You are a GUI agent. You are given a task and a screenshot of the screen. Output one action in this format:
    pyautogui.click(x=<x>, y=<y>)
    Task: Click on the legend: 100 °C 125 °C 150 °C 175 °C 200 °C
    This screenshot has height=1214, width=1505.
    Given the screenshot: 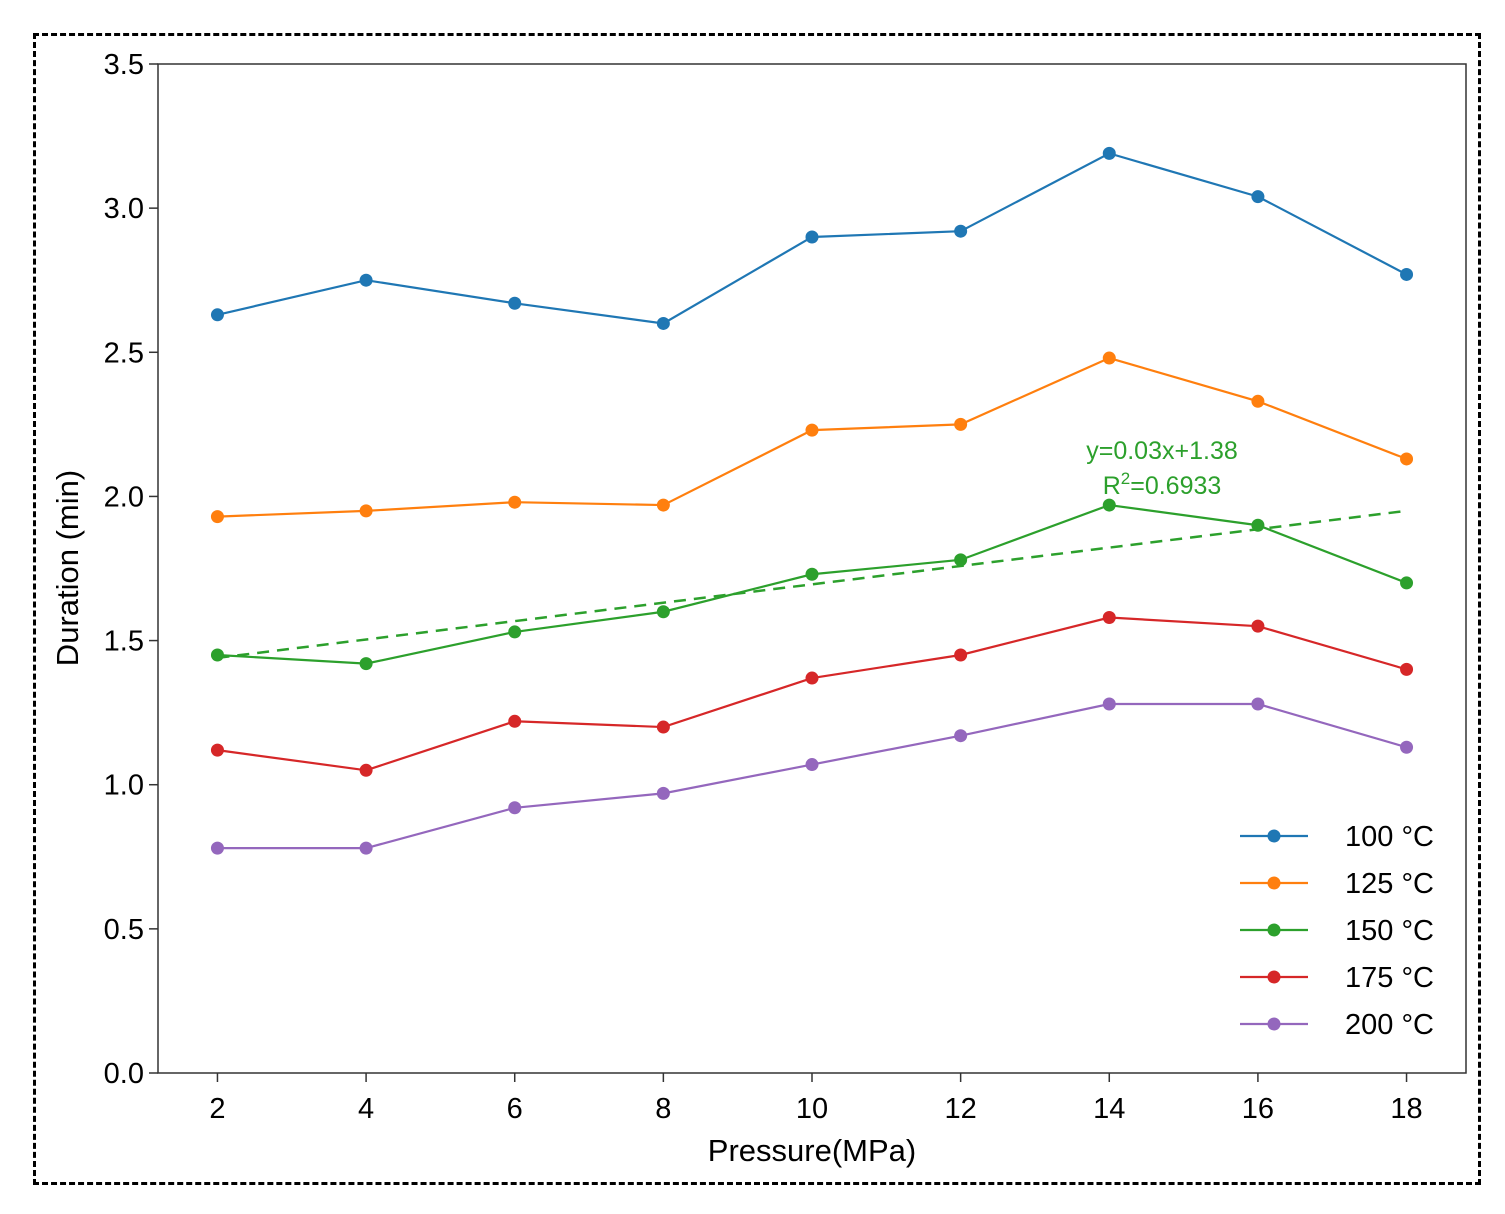 What is the action you would take?
    pyautogui.click(x=1337, y=931)
    